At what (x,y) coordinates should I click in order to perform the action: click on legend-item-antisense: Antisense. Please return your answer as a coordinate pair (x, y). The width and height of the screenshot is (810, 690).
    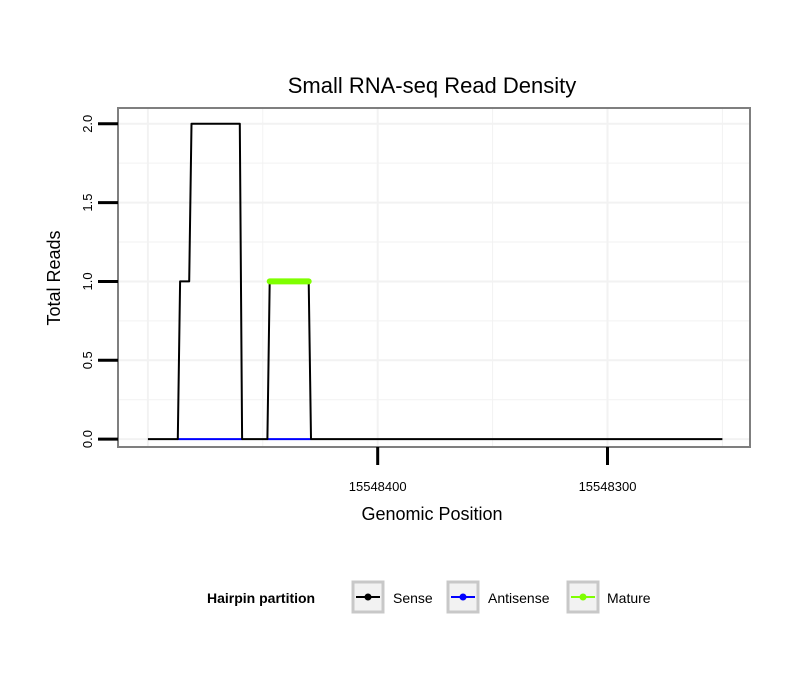
    Looking at the image, I should click on (498, 597).